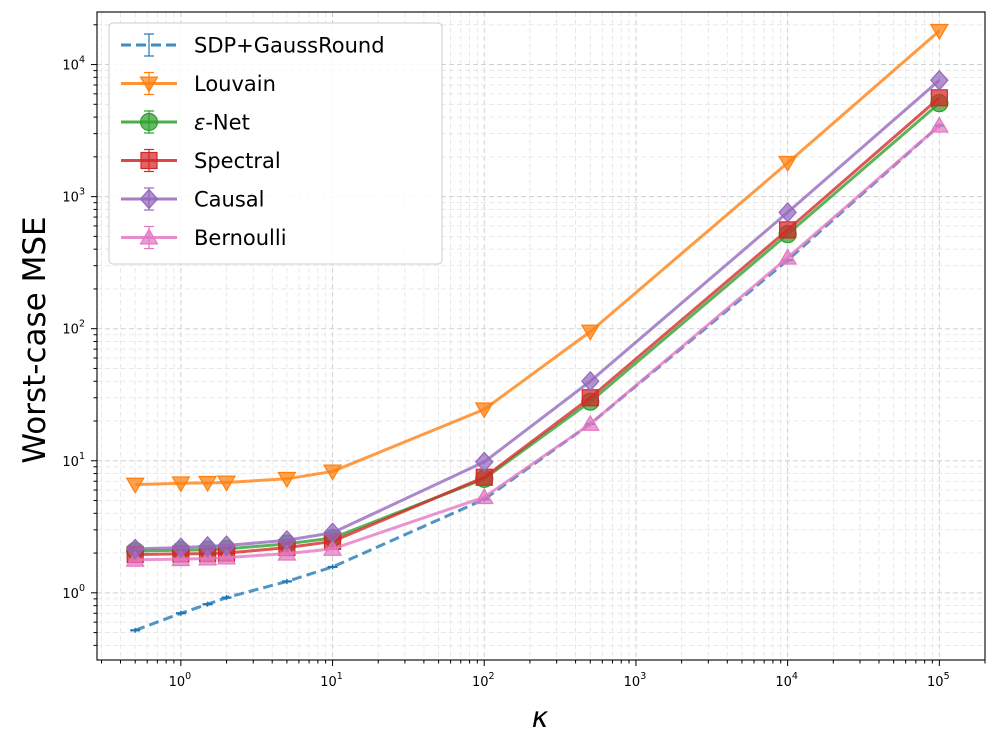  I want to click on x-axis-title: κ, so click(540, 717).